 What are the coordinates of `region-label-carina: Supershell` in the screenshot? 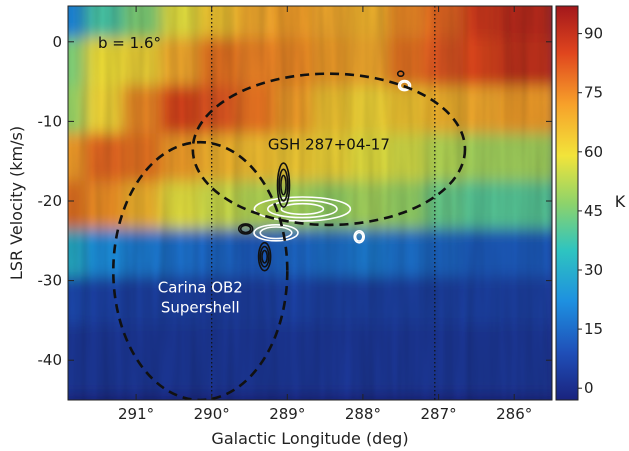 It's located at (200, 308).